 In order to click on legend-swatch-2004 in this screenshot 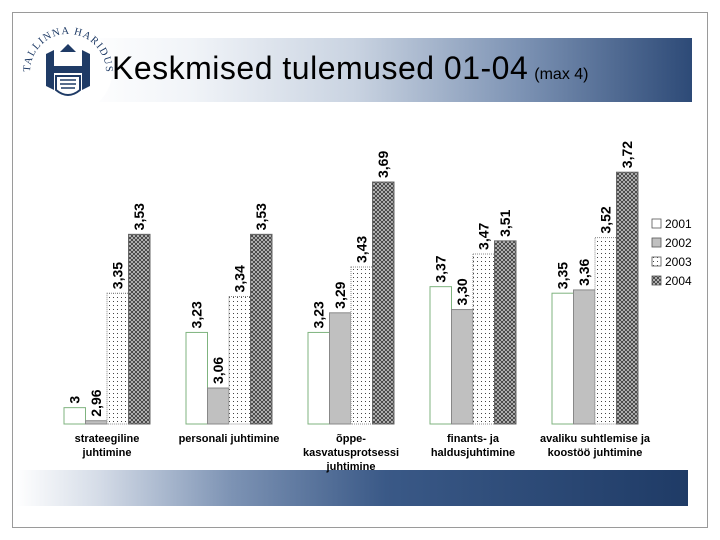, I will do `click(656, 280)`.